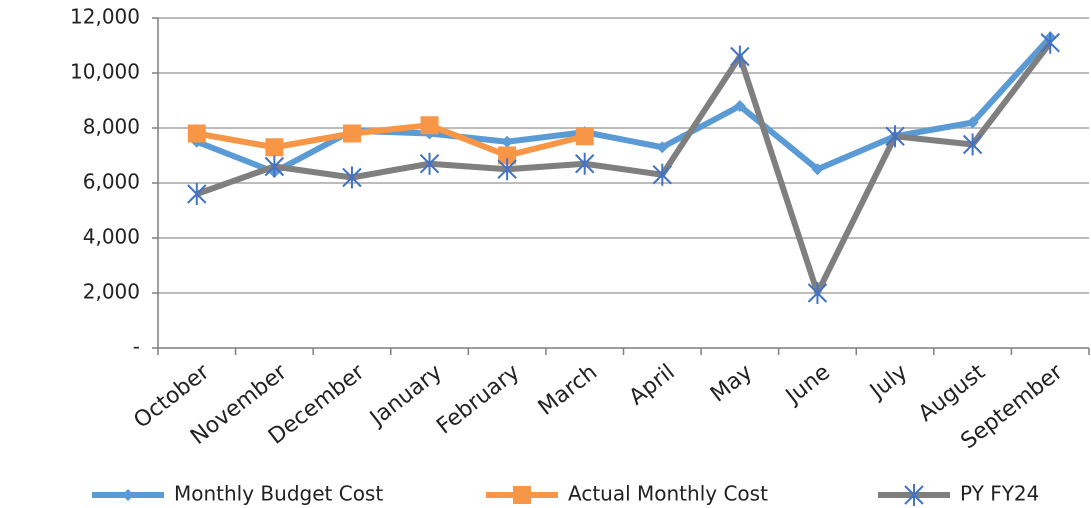 The width and height of the screenshot is (1091, 508). Describe the element at coordinates (136, 347) in the screenshot. I see `y-tick-label: -` at that location.